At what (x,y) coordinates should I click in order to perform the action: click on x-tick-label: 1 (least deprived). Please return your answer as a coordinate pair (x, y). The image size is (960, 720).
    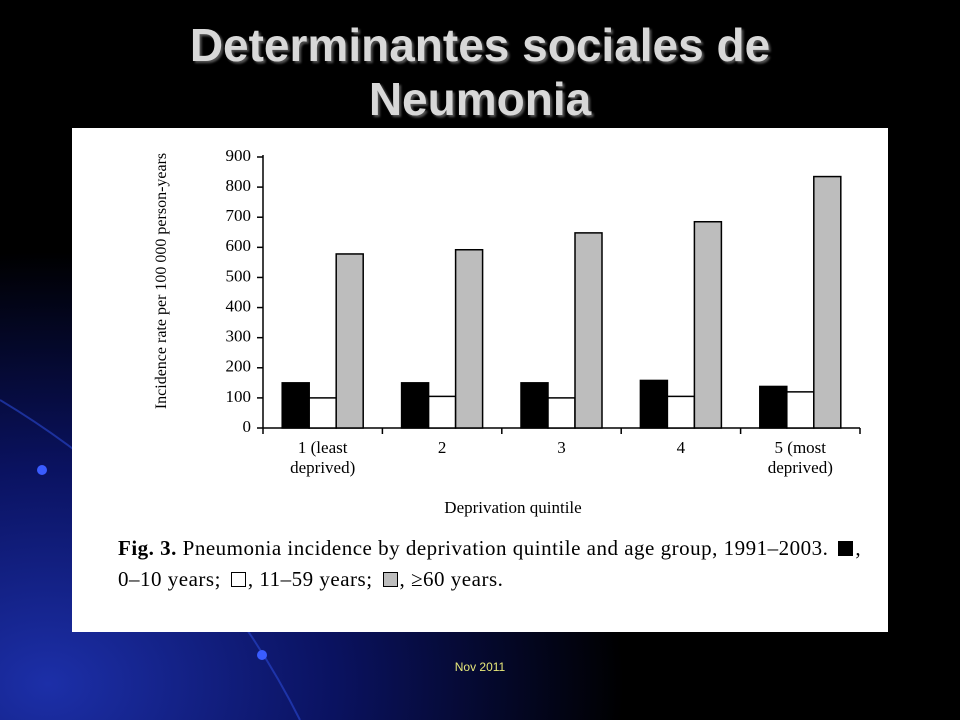
    Looking at the image, I should click on (323, 457).